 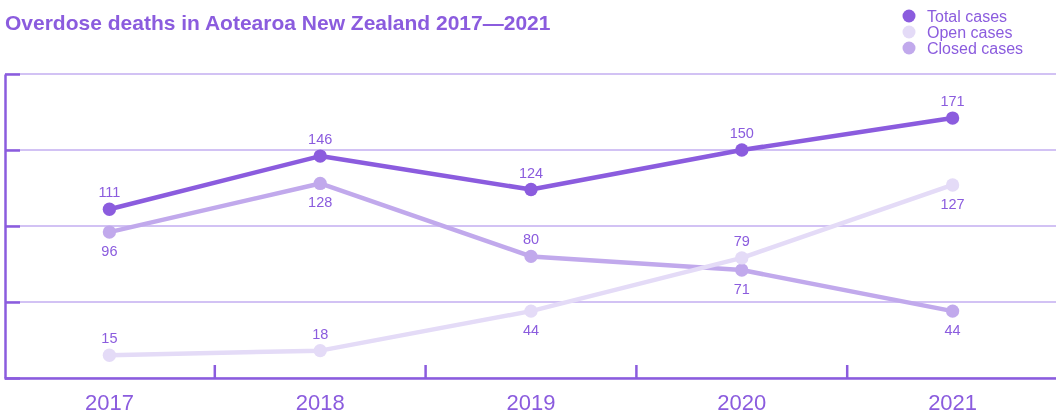 What do you see at coordinates (741, 289) in the screenshot?
I see `data-label: 71` at bounding box center [741, 289].